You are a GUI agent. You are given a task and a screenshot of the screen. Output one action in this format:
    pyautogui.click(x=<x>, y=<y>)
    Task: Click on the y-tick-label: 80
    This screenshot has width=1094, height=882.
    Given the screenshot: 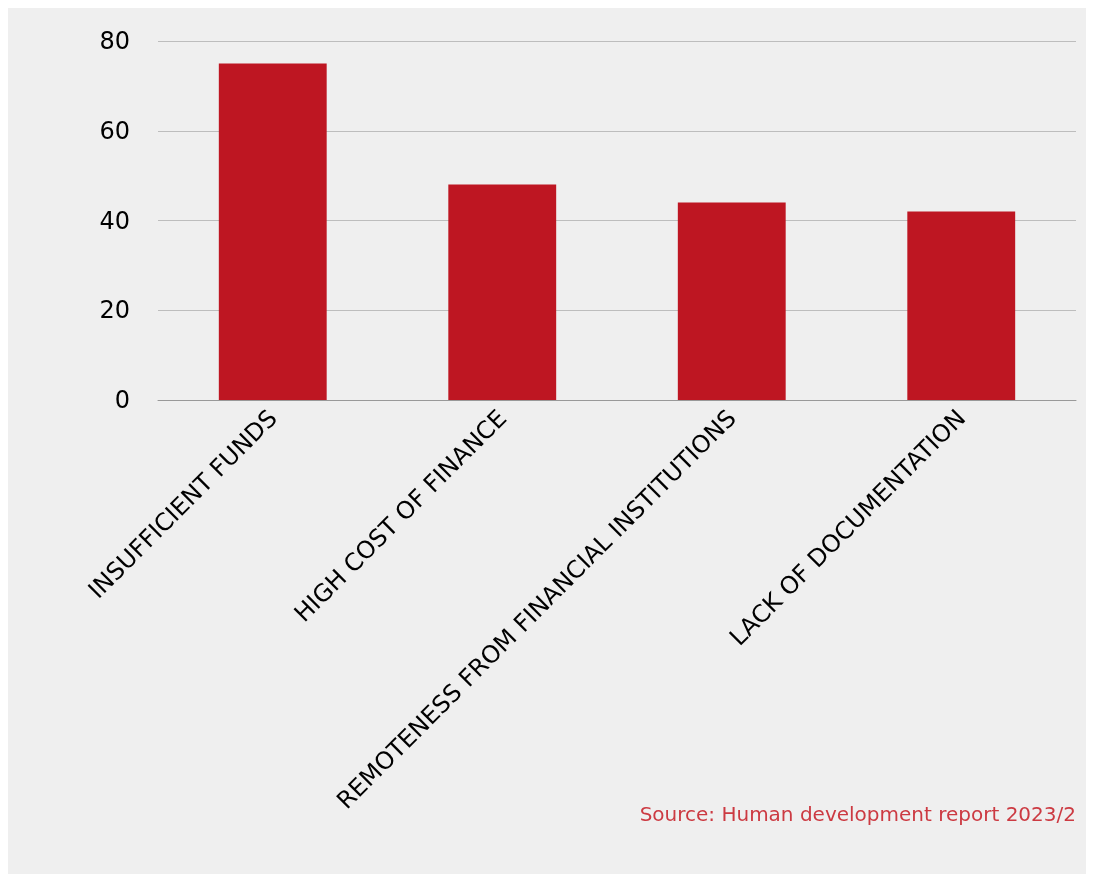 What is the action you would take?
    pyautogui.click(x=114, y=41)
    